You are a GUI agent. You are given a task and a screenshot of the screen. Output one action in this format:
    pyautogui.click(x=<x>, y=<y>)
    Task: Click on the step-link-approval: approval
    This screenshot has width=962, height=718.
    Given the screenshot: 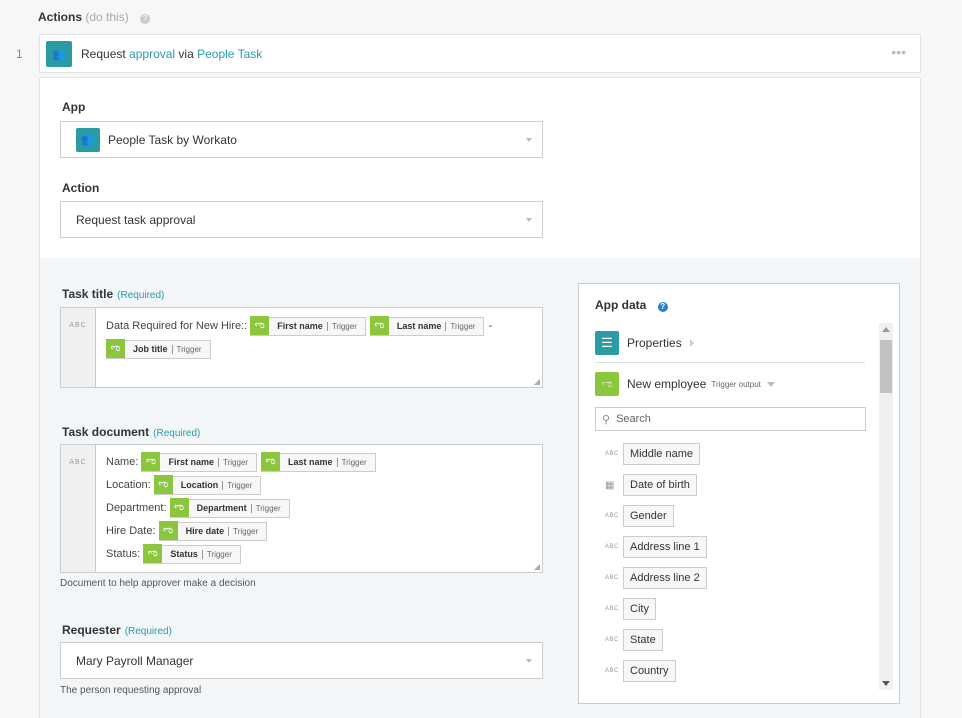 What is the action you would take?
    pyautogui.click(x=152, y=54)
    